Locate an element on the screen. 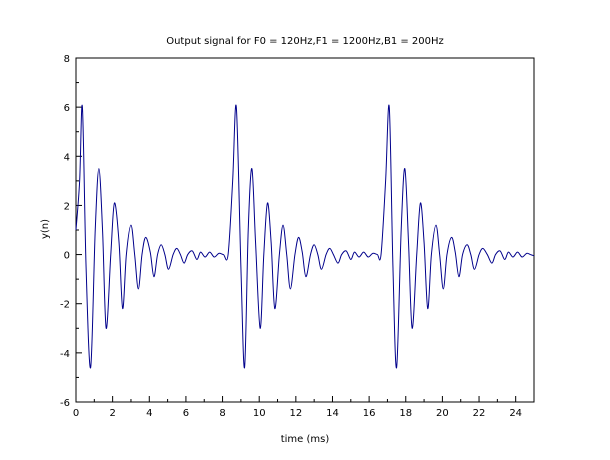 Image resolution: width=610 pixels, height=460 pixels. x-tick-label: 18 is located at coordinates (405, 413).